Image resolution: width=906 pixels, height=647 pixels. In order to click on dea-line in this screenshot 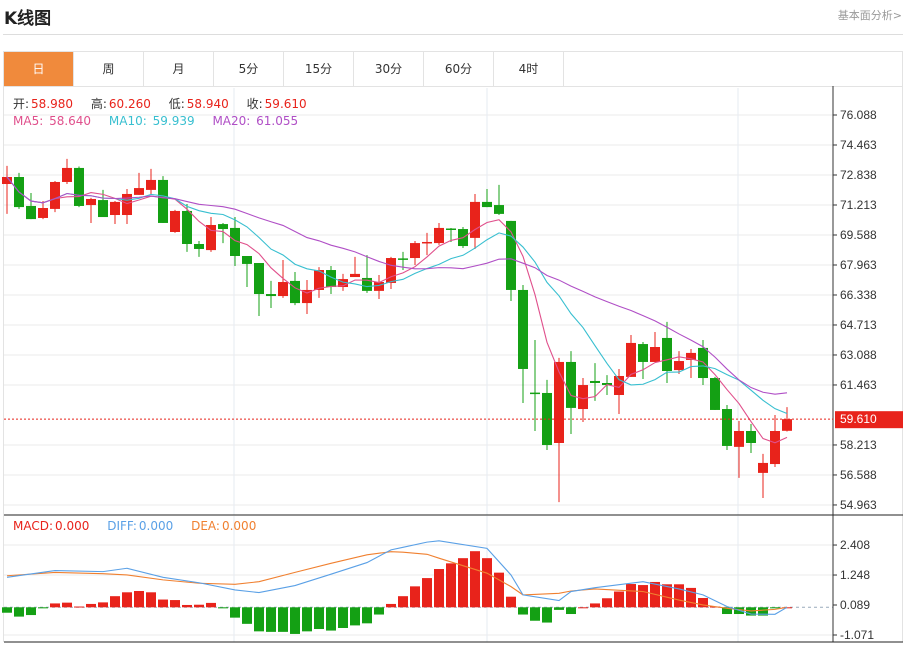, I will do `click(397, 581)`.